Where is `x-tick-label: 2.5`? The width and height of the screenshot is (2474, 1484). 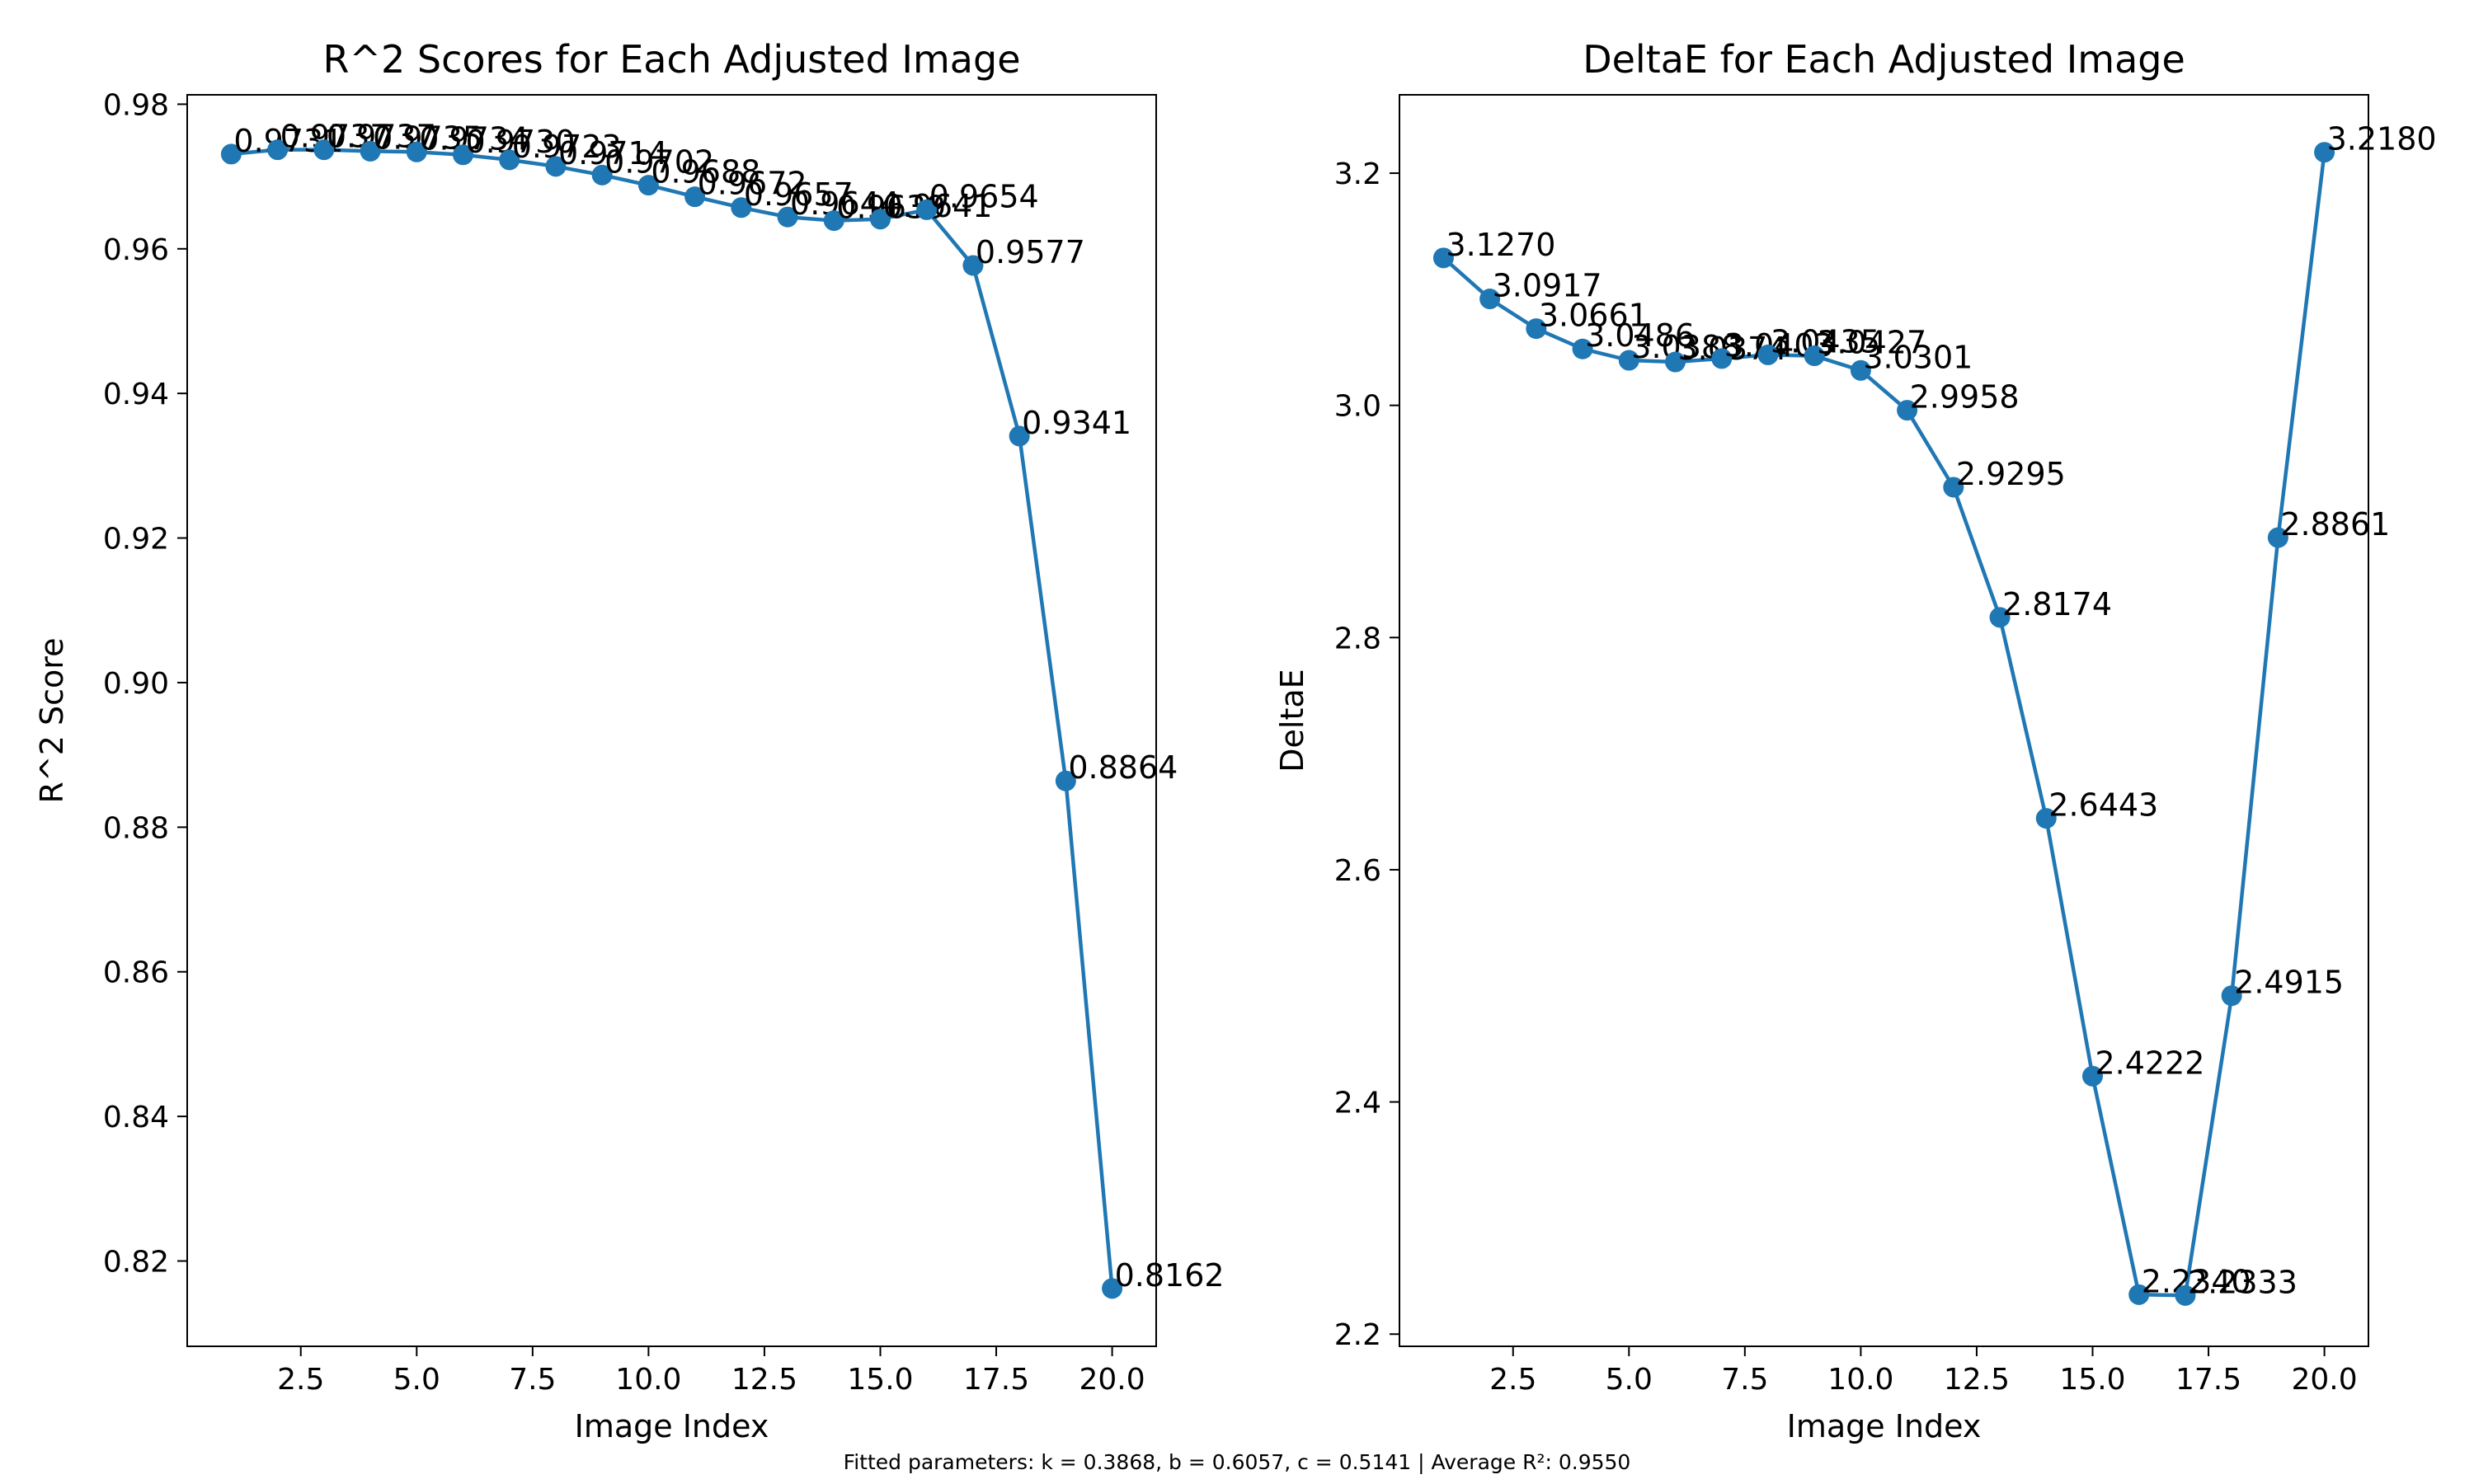 x-tick-label: 2.5 is located at coordinates (300, 1380).